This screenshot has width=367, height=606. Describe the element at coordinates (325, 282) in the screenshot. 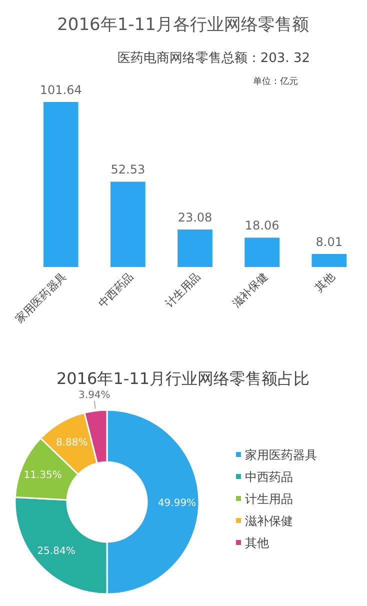

I see `x-tick-label: 其他` at that location.